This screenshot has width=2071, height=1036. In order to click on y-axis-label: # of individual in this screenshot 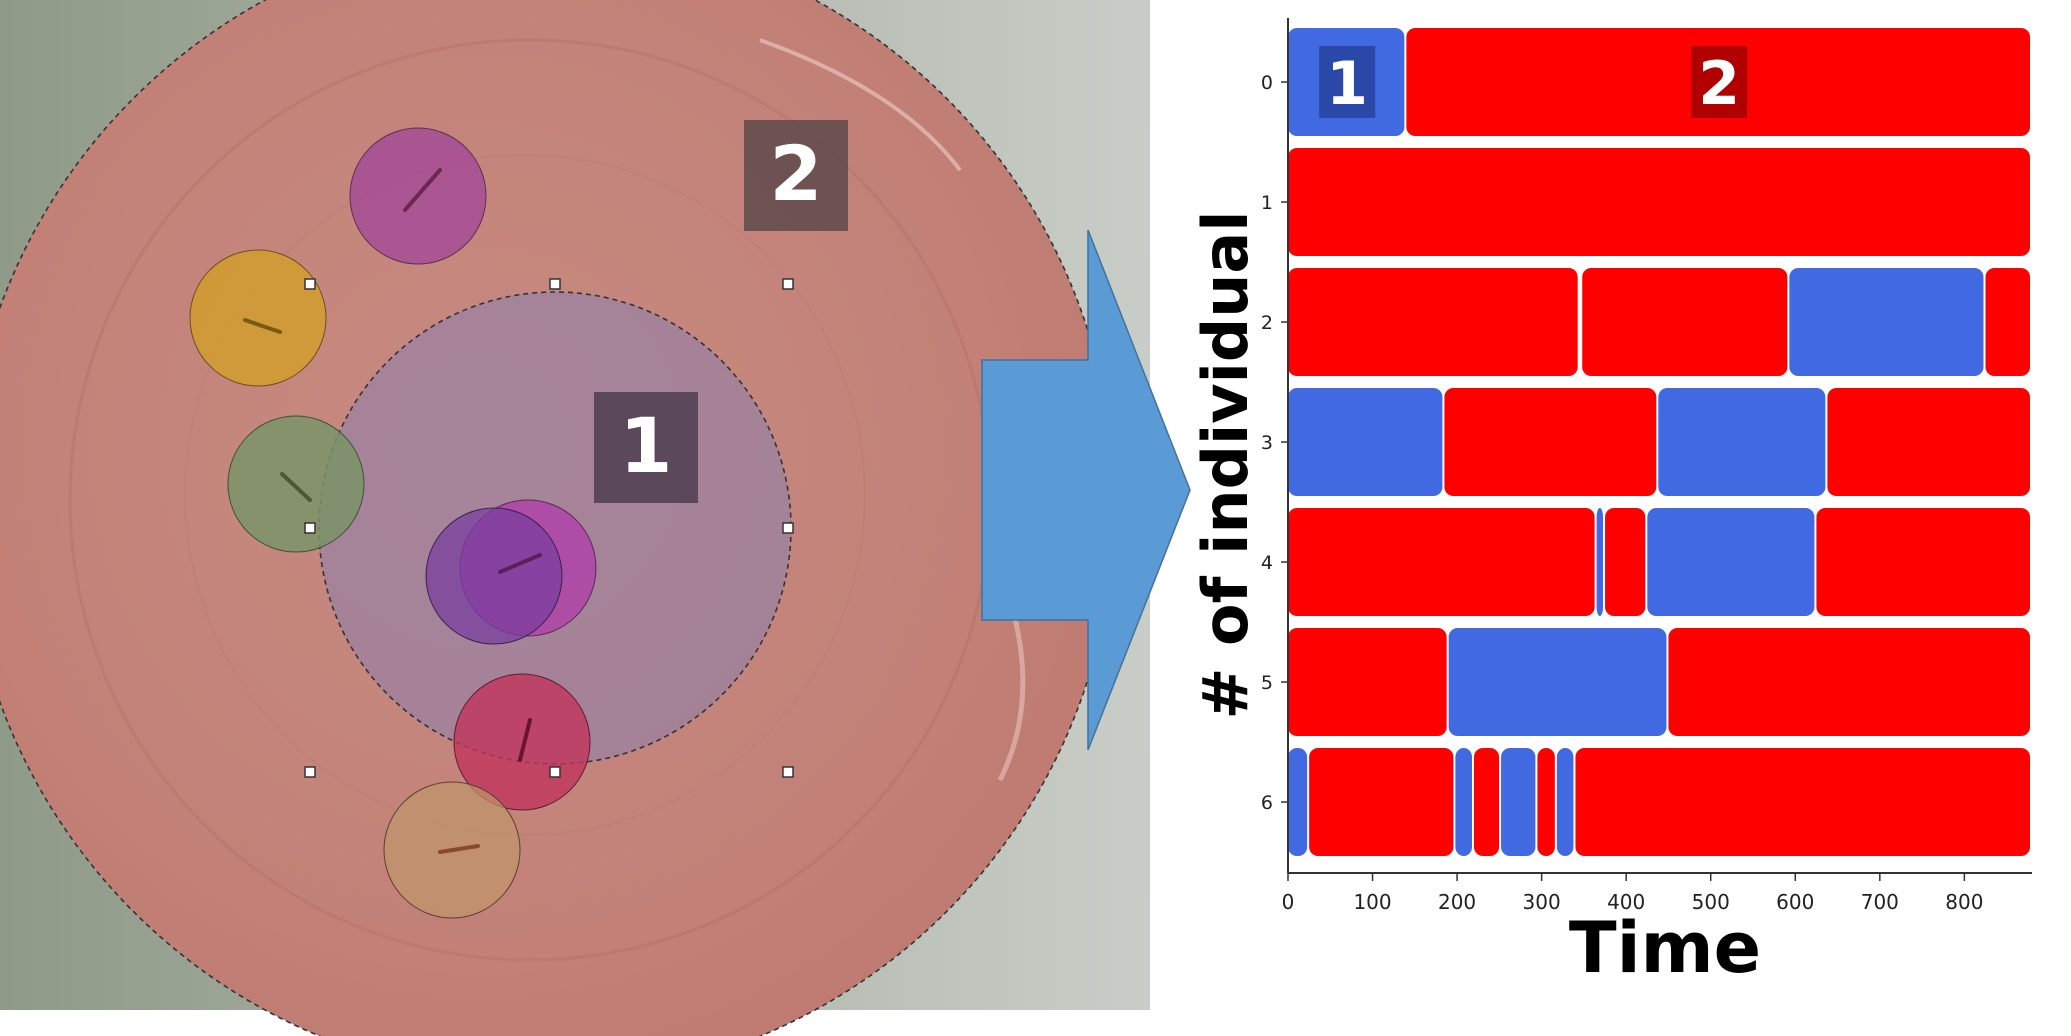, I will do `click(1225, 465)`.